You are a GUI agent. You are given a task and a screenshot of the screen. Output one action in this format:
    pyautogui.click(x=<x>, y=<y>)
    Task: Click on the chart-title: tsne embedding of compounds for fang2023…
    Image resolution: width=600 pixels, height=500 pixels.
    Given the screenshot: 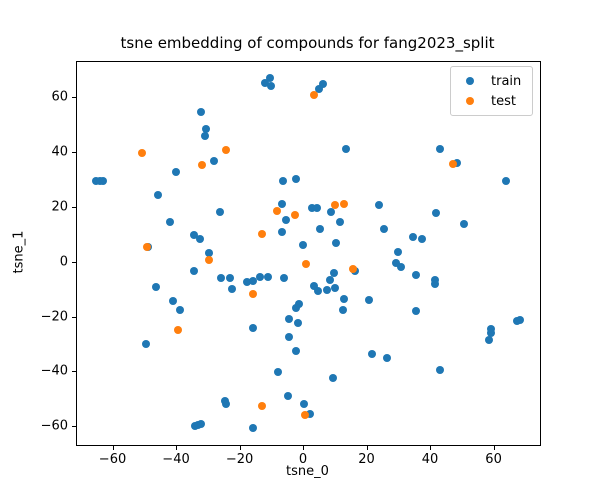 What is the action you would take?
    pyautogui.click(x=307, y=43)
    